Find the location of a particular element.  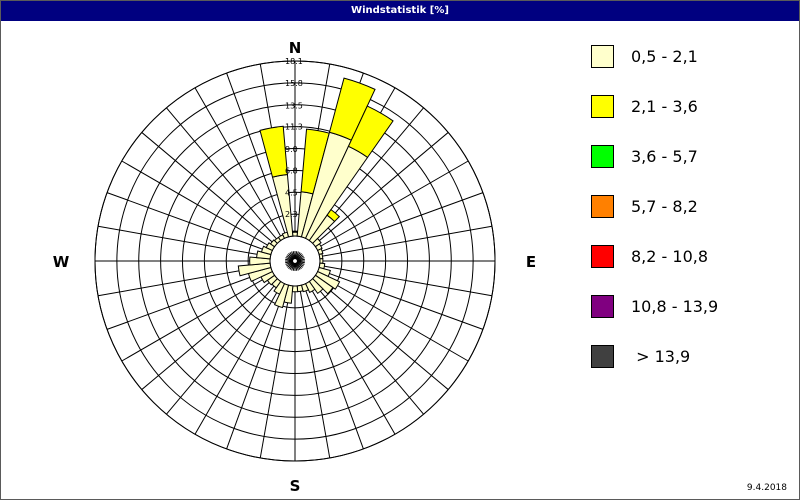

direction-label-w: W is located at coordinates (61, 262).